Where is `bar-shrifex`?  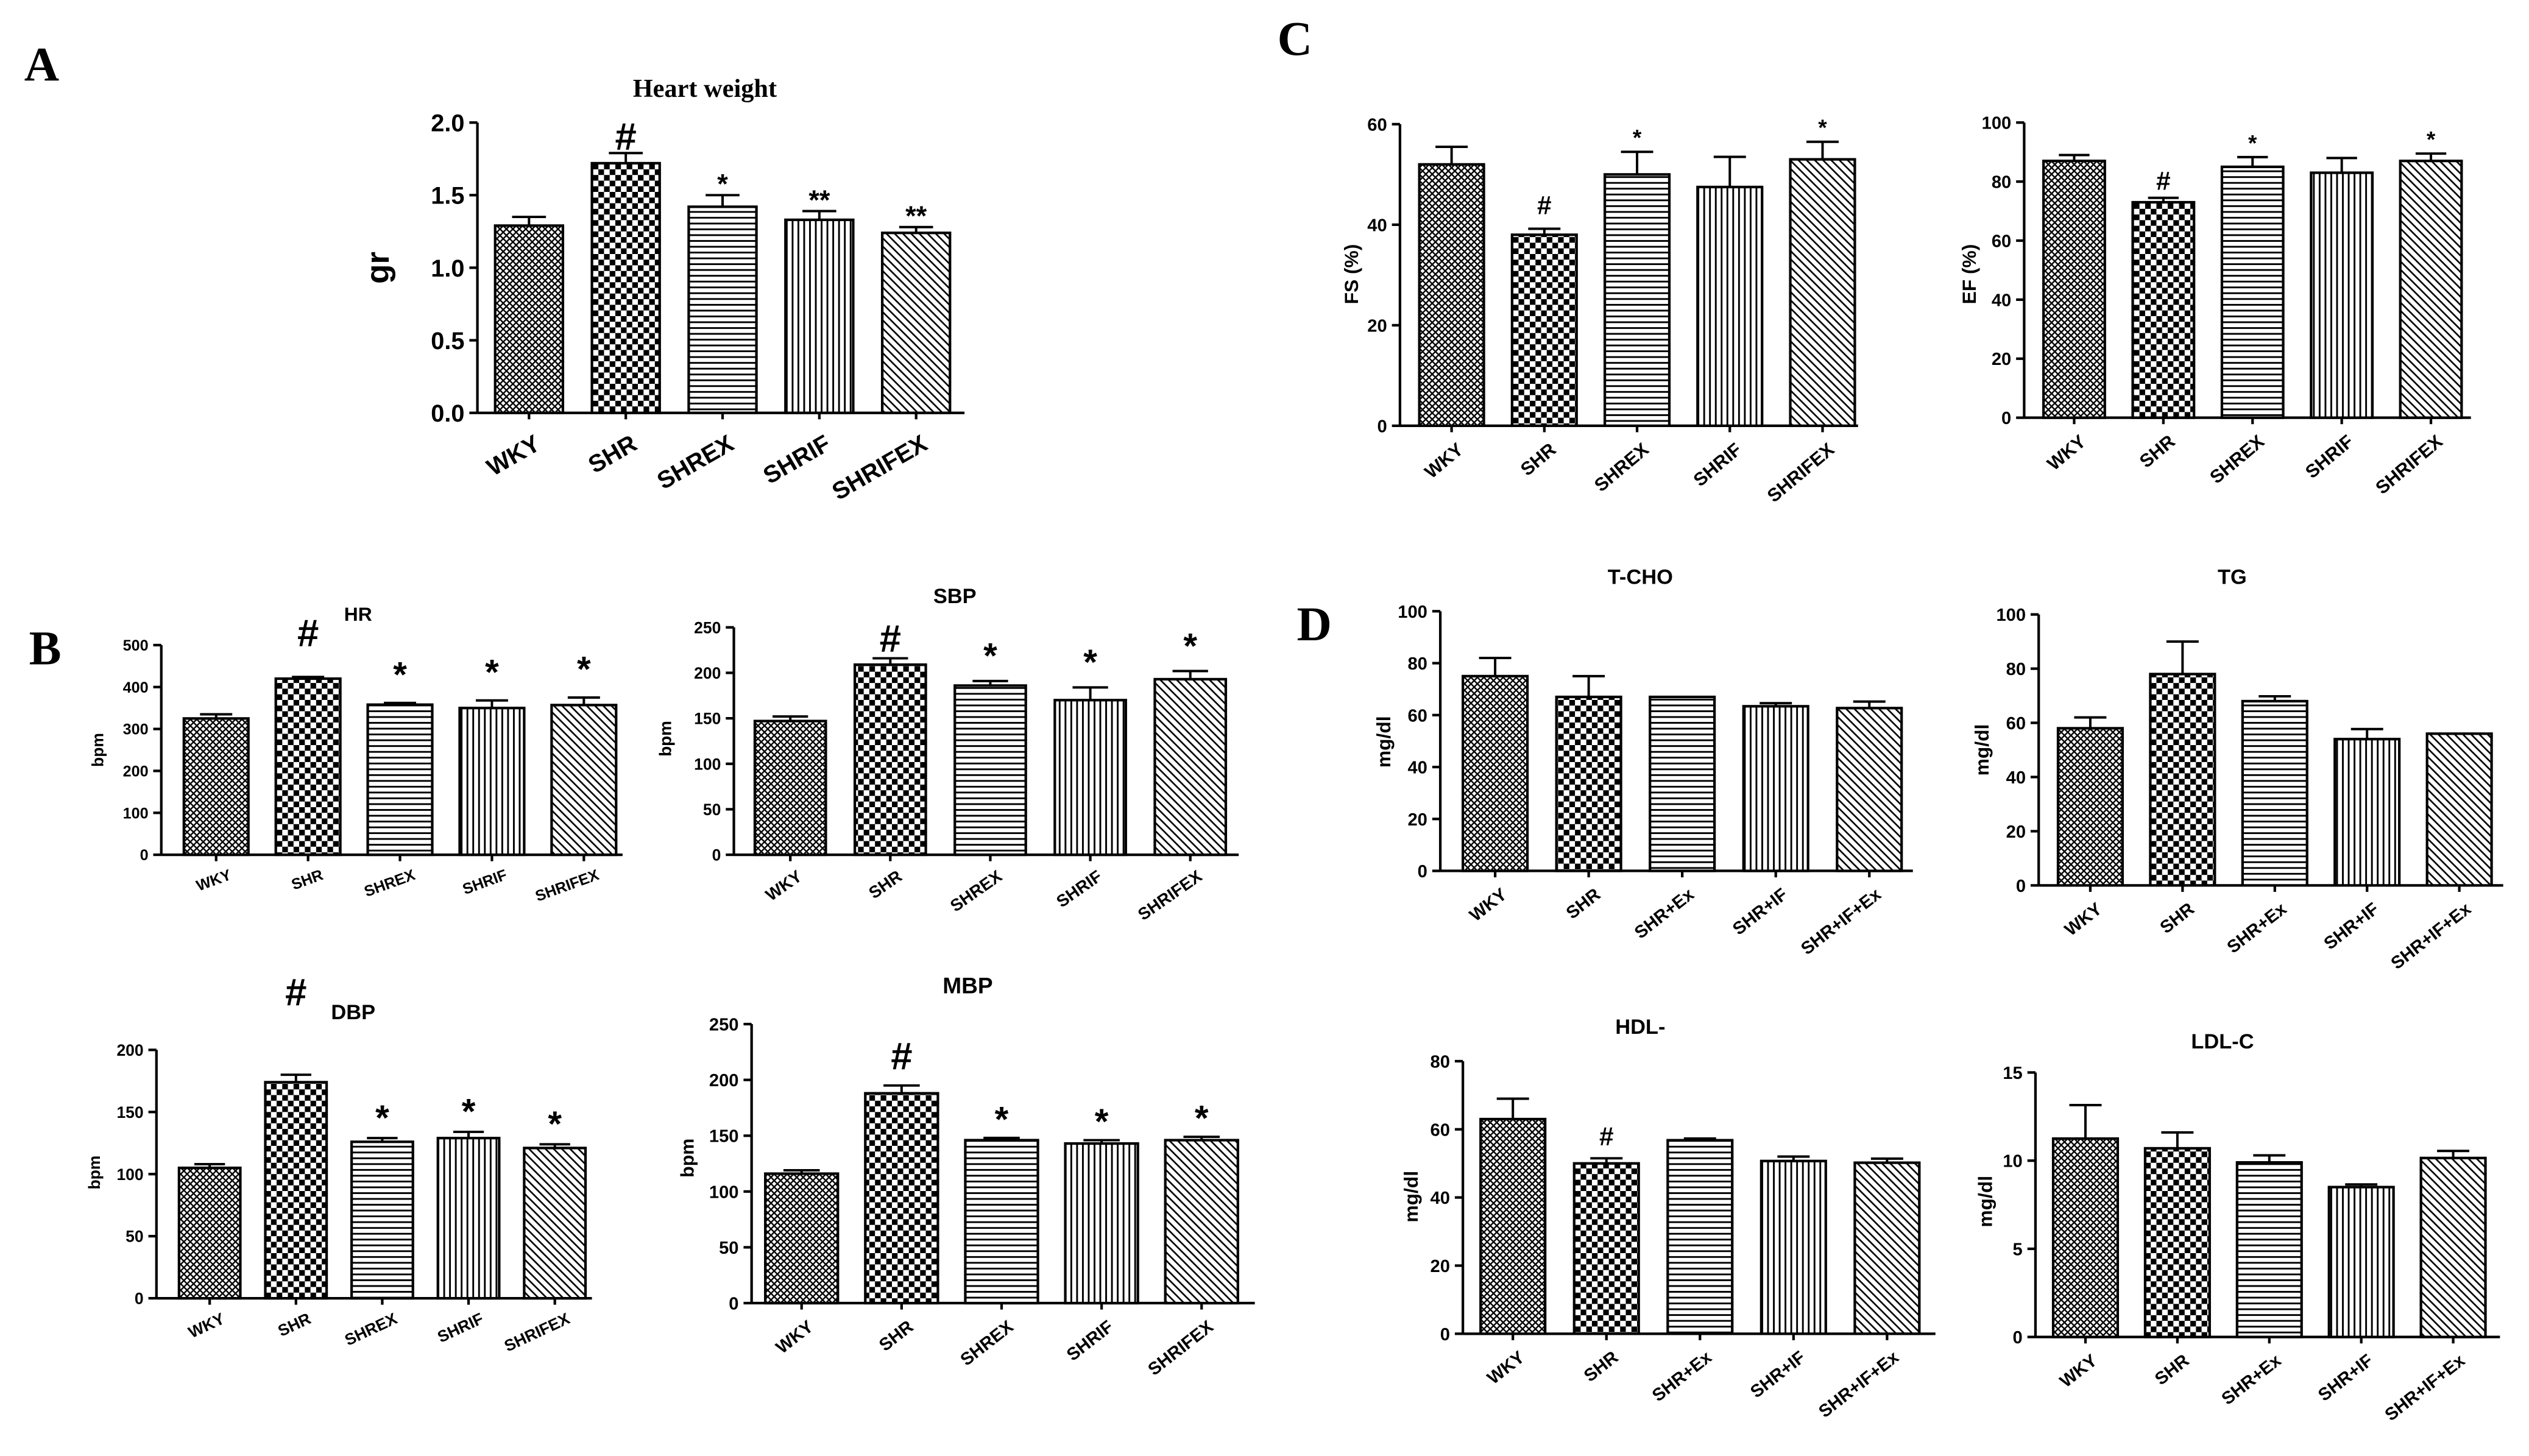 bar-shrifex is located at coordinates (2431, 289).